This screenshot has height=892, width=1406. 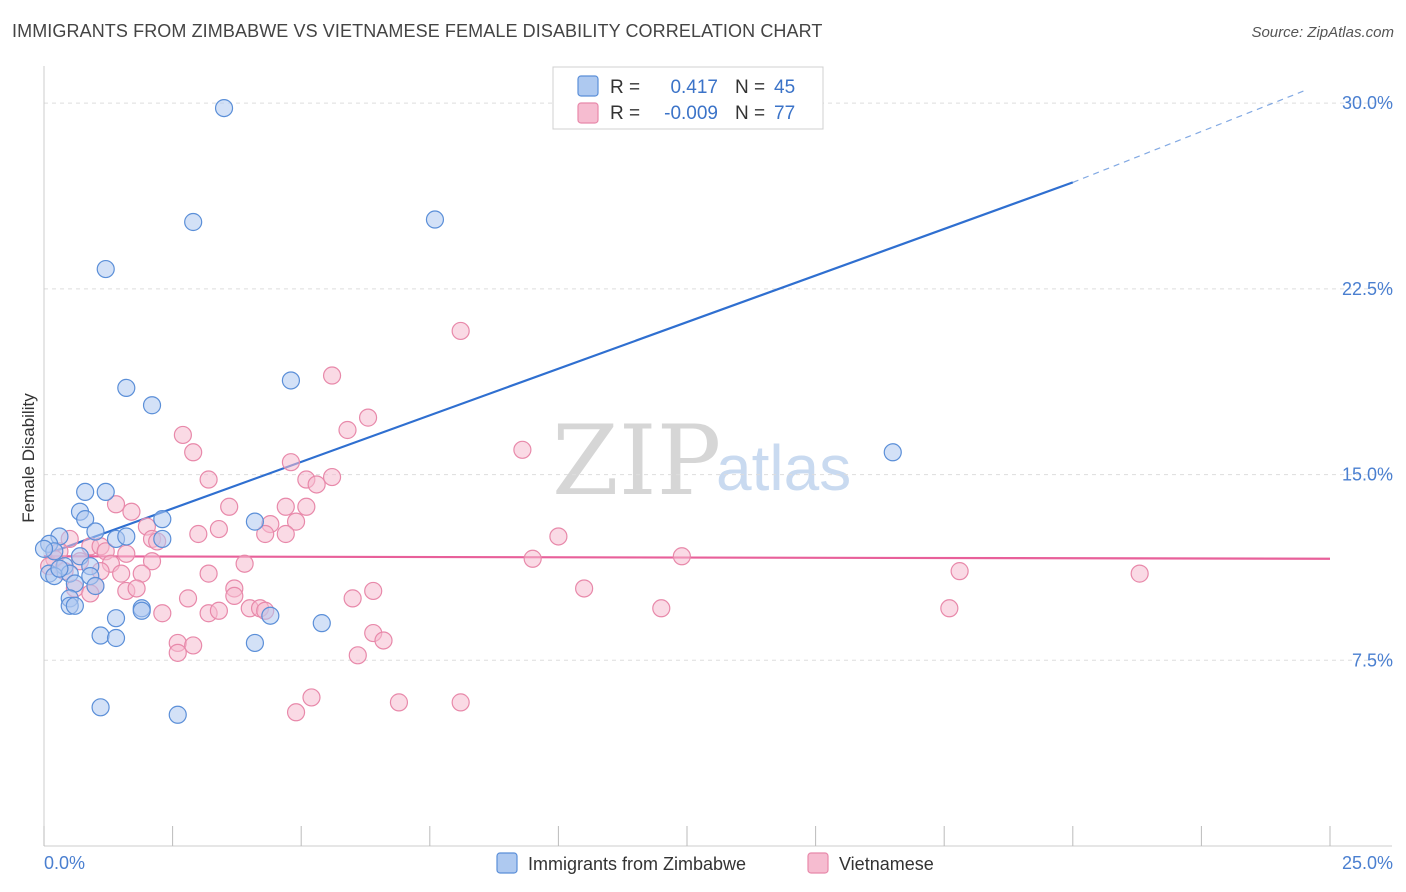 What do you see at coordinates (818, 863) in the screenshot?
I see `legend-pink-swatch` at bounding box center [818, 863].